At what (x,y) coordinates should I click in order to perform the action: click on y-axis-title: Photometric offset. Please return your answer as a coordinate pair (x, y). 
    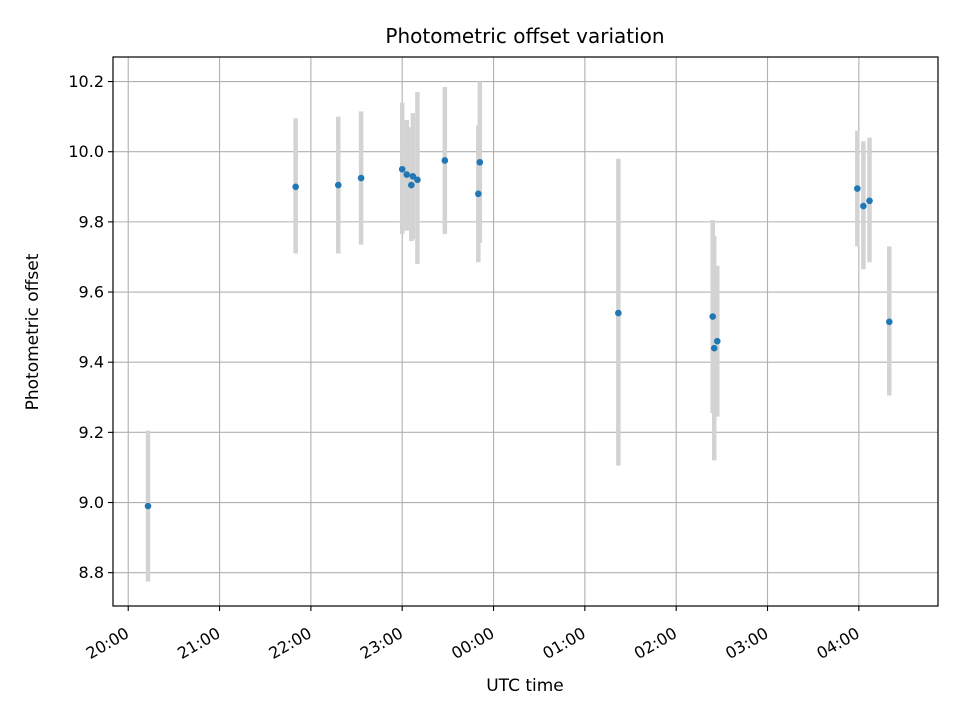
    Looking at the image, I should click on (33, 331).